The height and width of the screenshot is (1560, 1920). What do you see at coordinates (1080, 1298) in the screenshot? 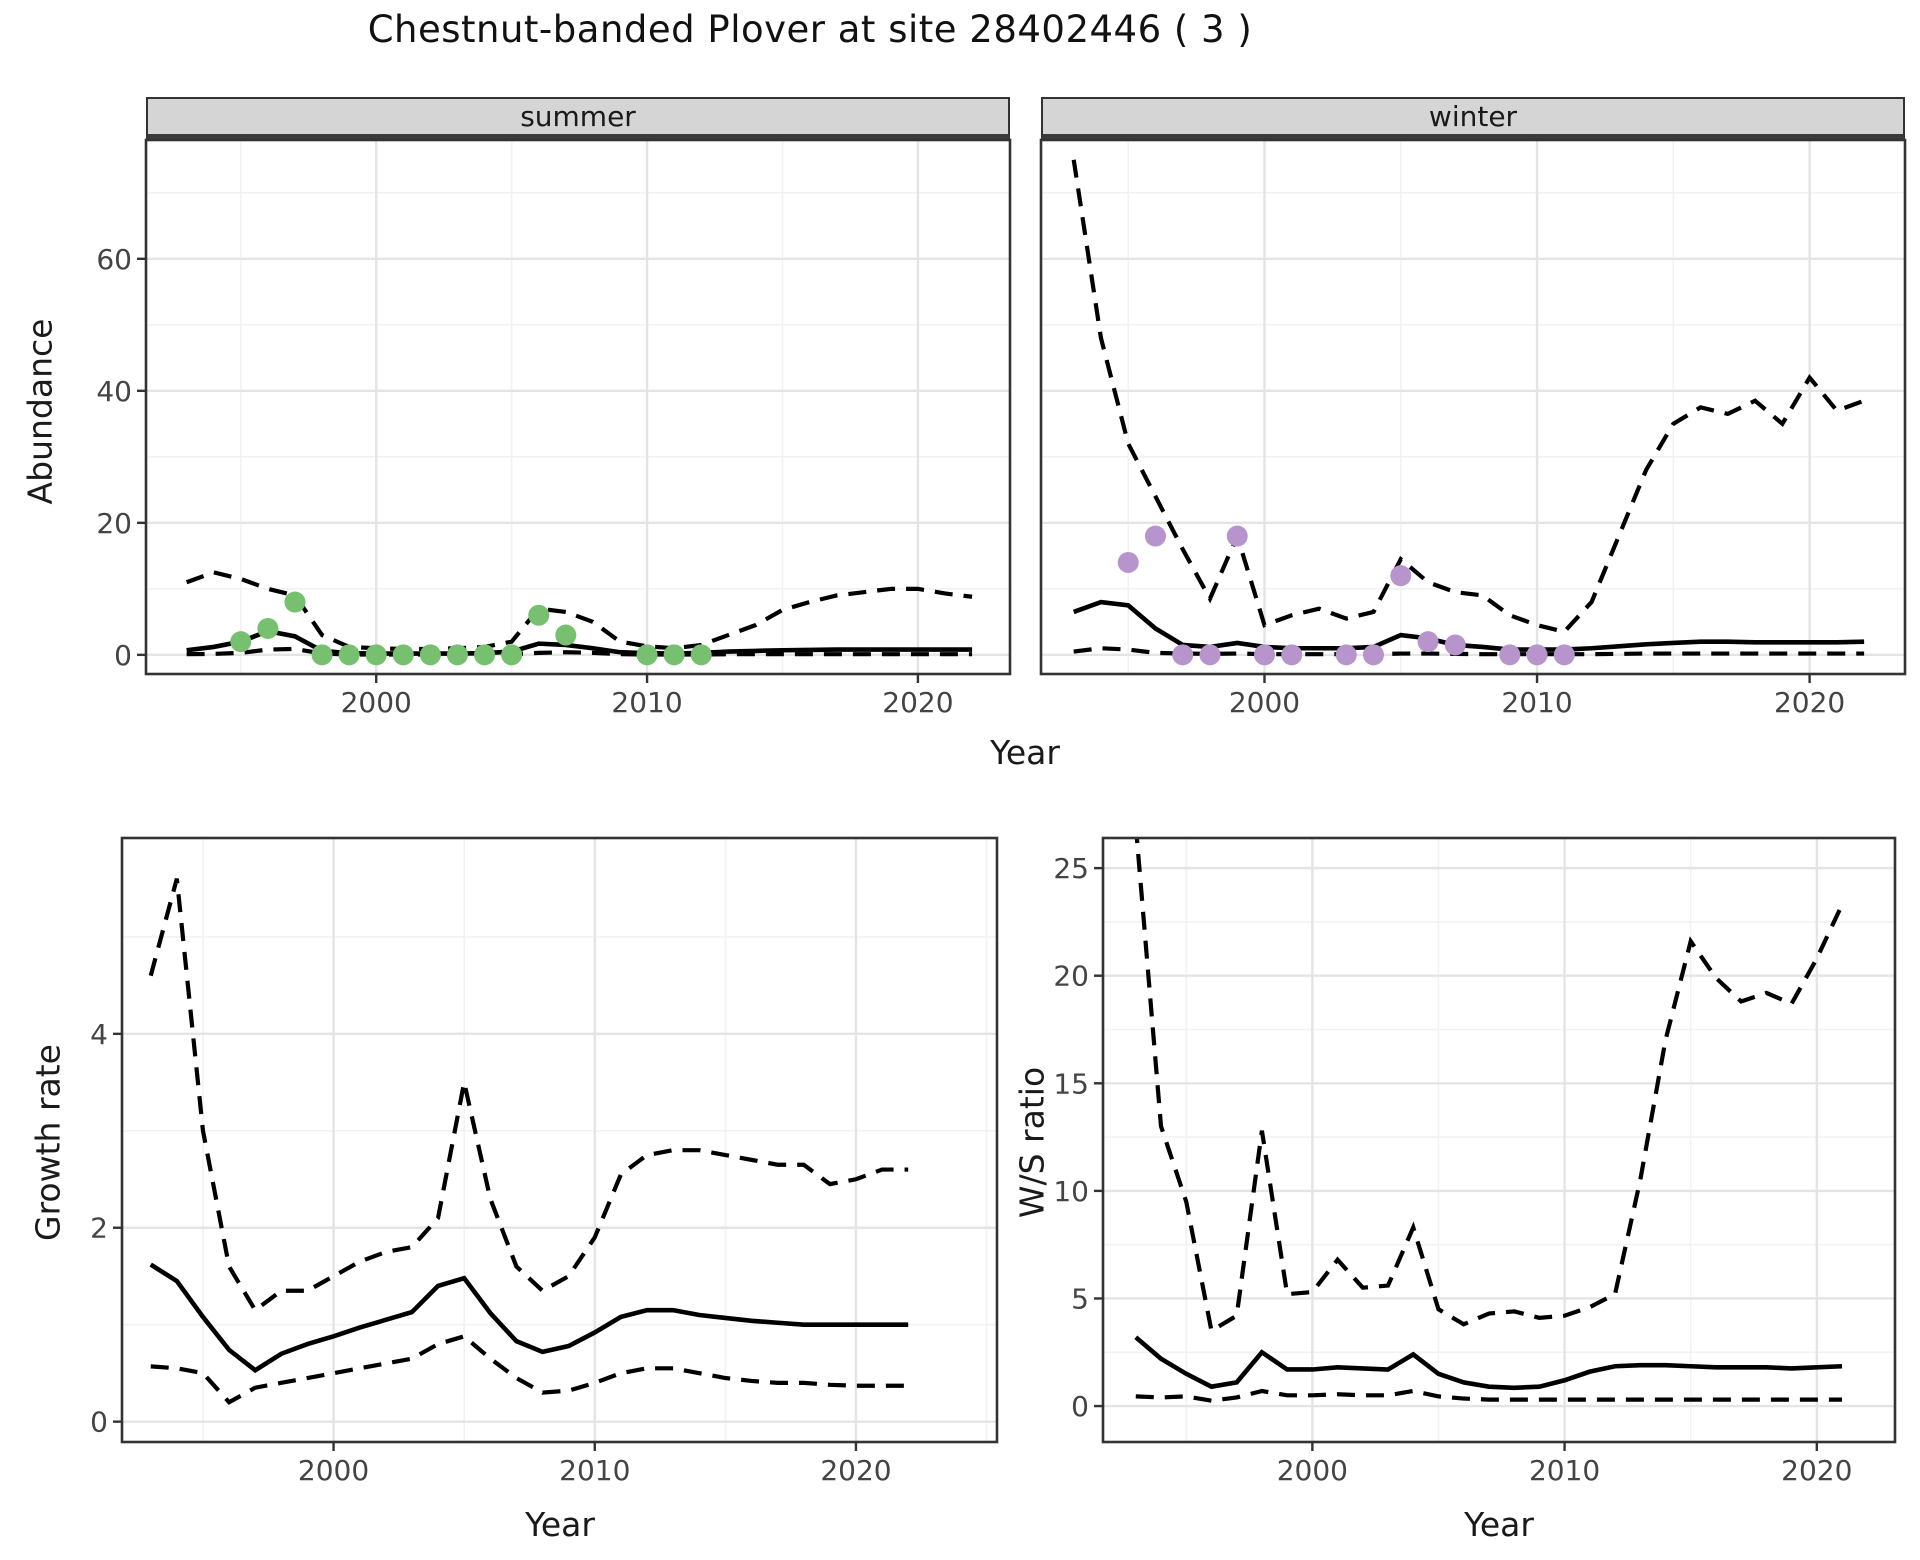
I see `y-tick-label: 5` at bounding box center [1080, 1298].